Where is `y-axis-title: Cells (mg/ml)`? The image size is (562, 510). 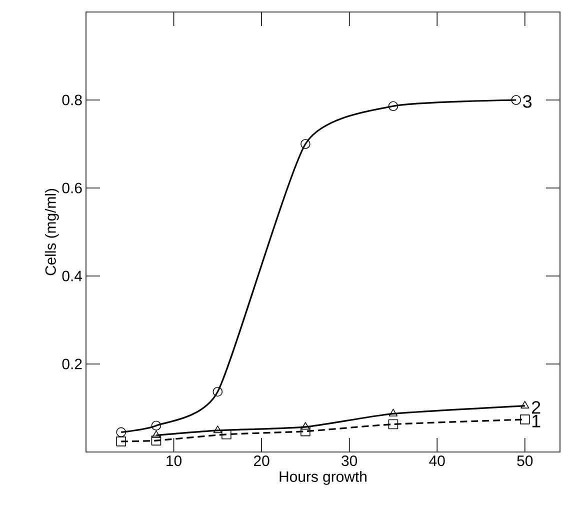 y-axis-title: Cells (mg/ml) is located at coordinates (51, 232).